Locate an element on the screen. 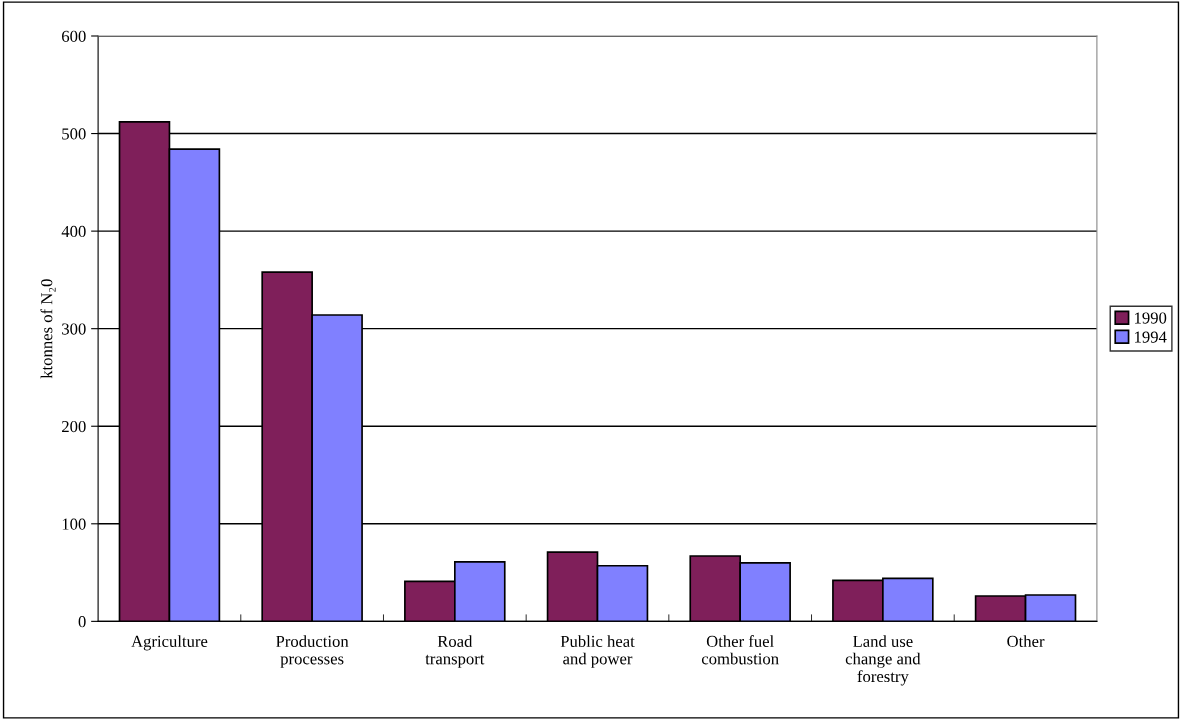  x-tick-label: Other fuel combustion is located at coordinates (740, 650).